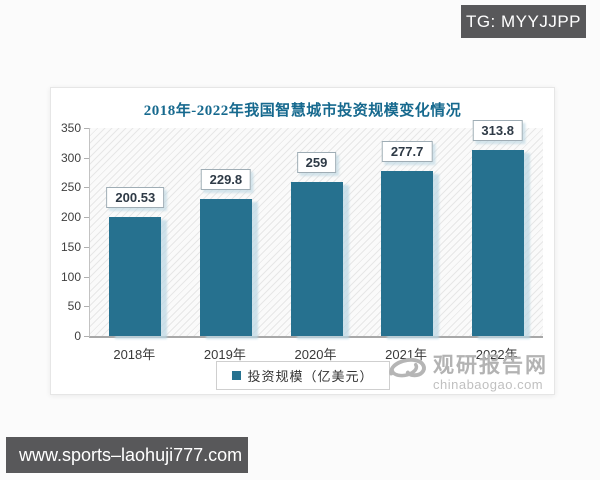 The height and width of the screenshot is (480, 600). I want to click on bar-value-label: 313.8, so click(497, 130).